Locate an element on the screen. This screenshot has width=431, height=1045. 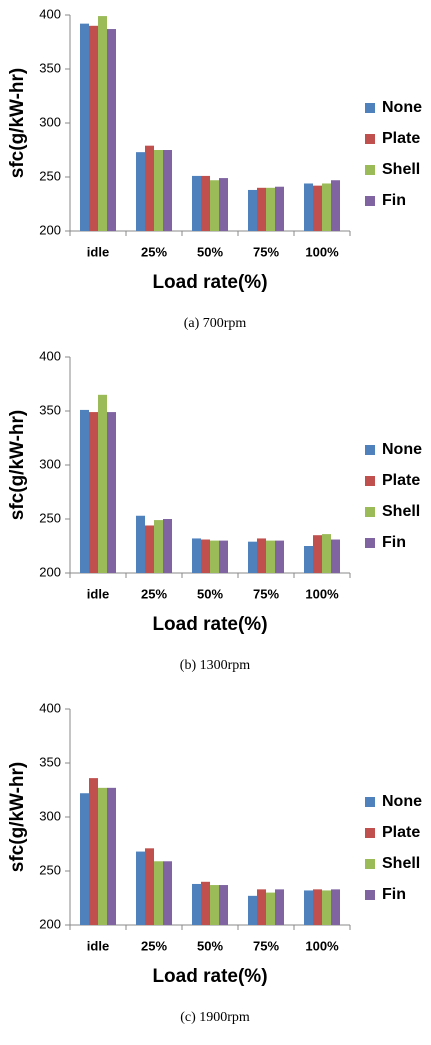
y-axis-title: sfc(g/kW-hr) is located at coordinates (17, 817).